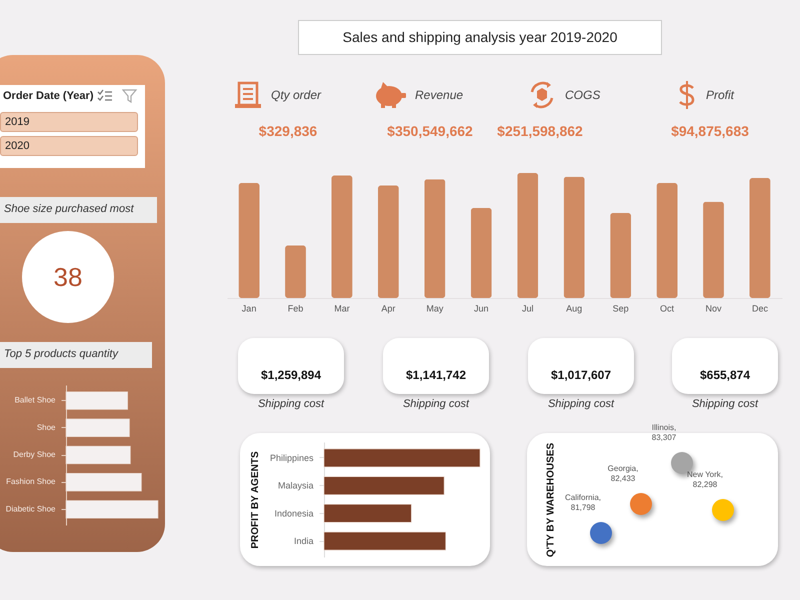 The image size is (800, 600). I want to click on text: 38, so click(68, 277).